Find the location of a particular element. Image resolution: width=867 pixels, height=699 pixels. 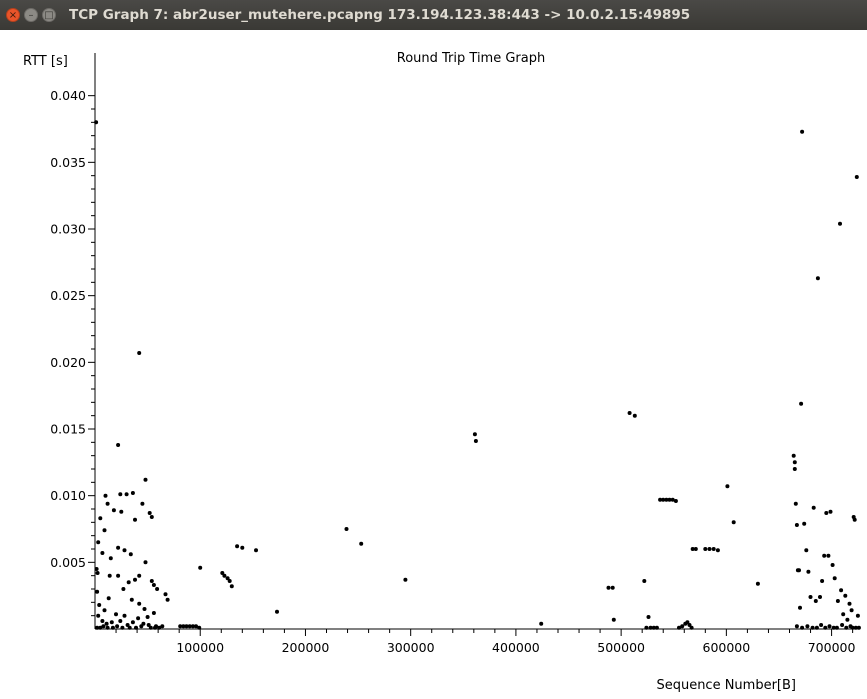

y-tick-label: 0.010 is located at coordinates (68, 495).